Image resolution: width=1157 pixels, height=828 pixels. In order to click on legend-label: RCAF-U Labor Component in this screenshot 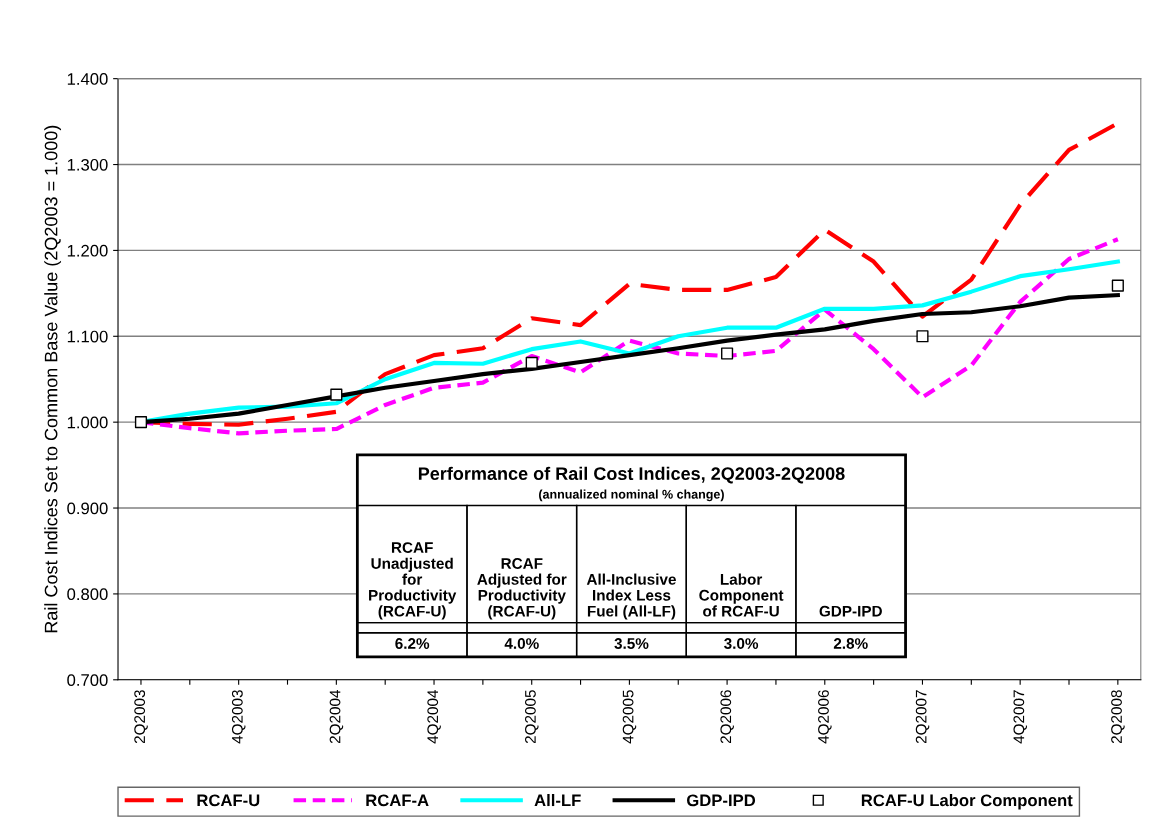, I will do `click(967, 801)`.